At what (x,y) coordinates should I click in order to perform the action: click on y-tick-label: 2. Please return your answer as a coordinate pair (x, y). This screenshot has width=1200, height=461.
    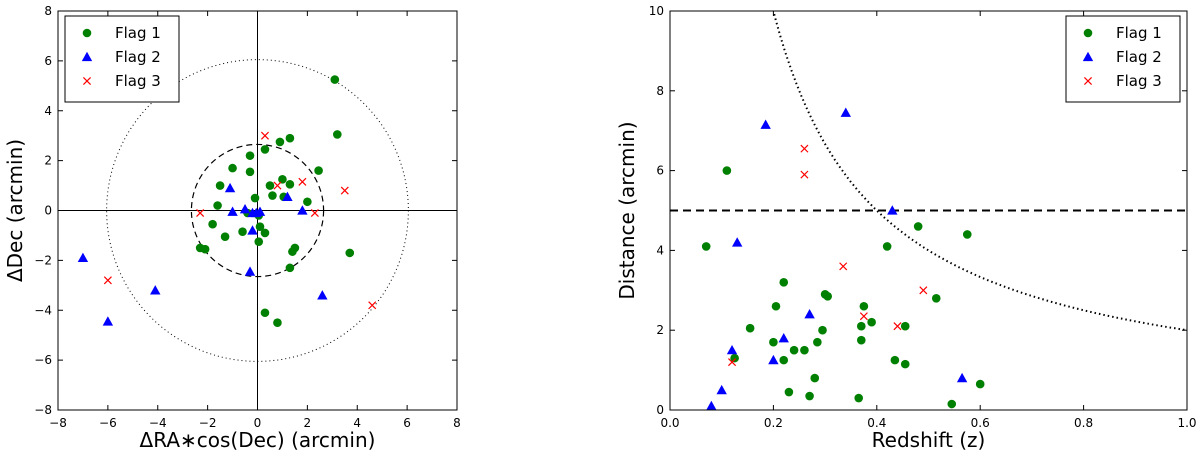
    Looking at the image, I should click on (48, 161).